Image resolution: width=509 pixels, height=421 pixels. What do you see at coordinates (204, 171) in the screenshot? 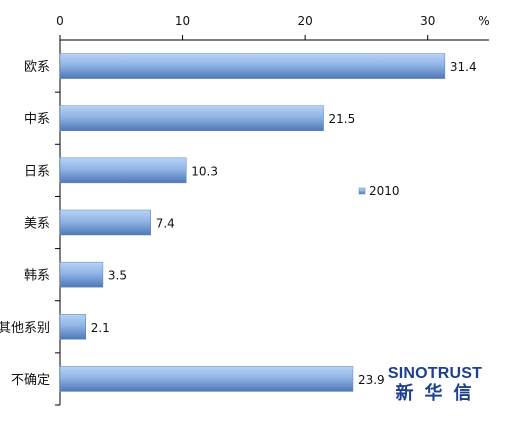
I see `data-label: 10.3` at bounding box center [204, 171].